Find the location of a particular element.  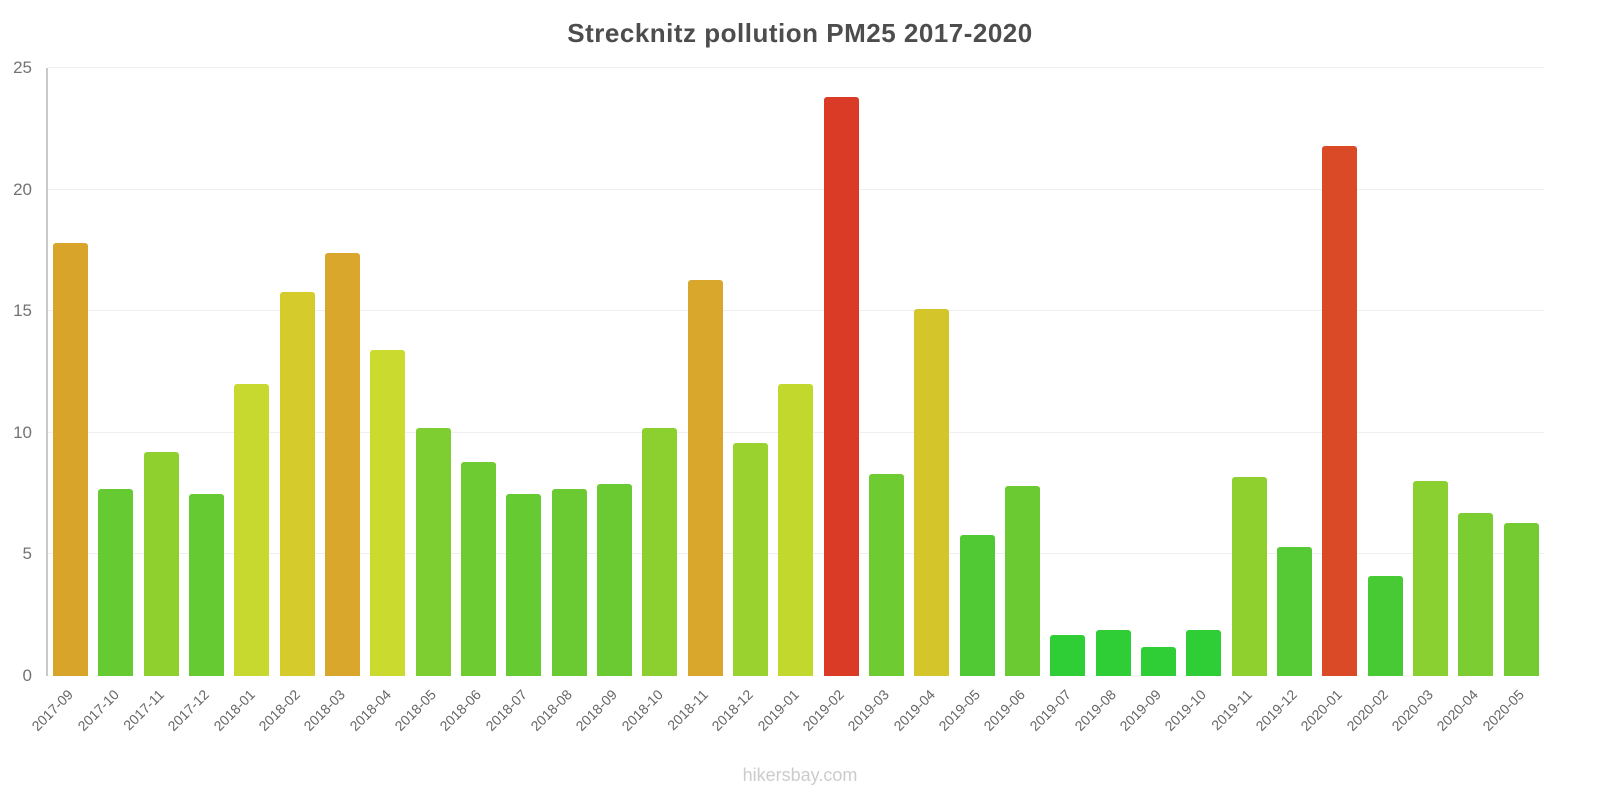

bar-slot: 2018-03 is located at coordinates (333, 401).